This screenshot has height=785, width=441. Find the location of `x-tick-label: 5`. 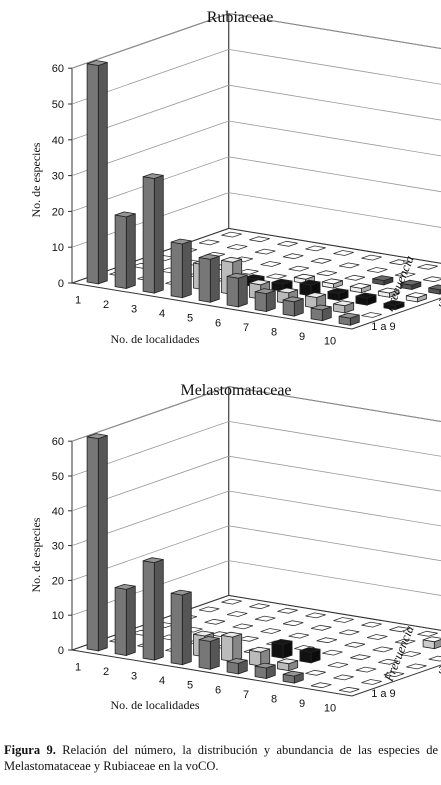

x-tick-label: 5 is located at coordinates (190, 686).